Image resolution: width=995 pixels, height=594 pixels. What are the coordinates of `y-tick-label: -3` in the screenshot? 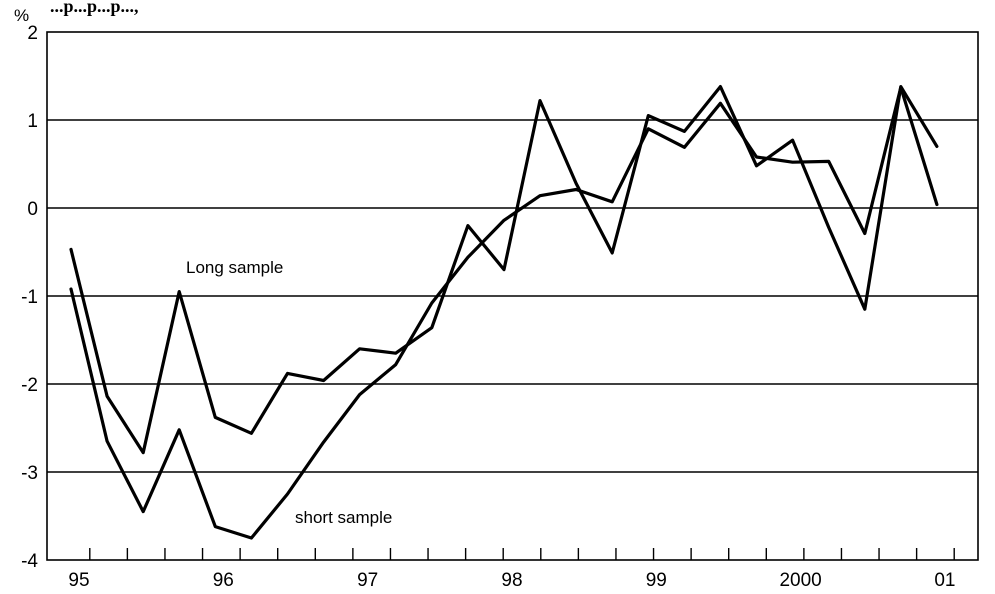 It's located at (29, 473).